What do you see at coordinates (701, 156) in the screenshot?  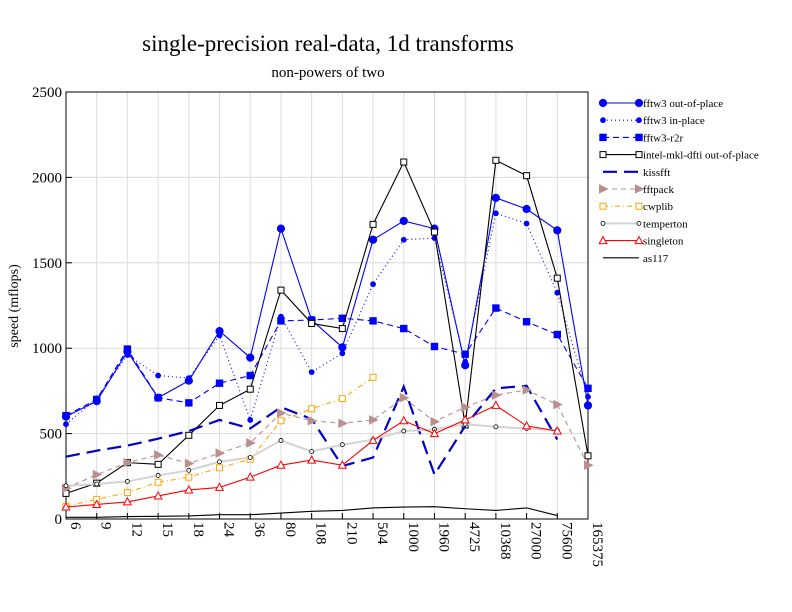 I see `legend-label: intel-mkl-dfti out-of-place` at bounding box center [701, 156].